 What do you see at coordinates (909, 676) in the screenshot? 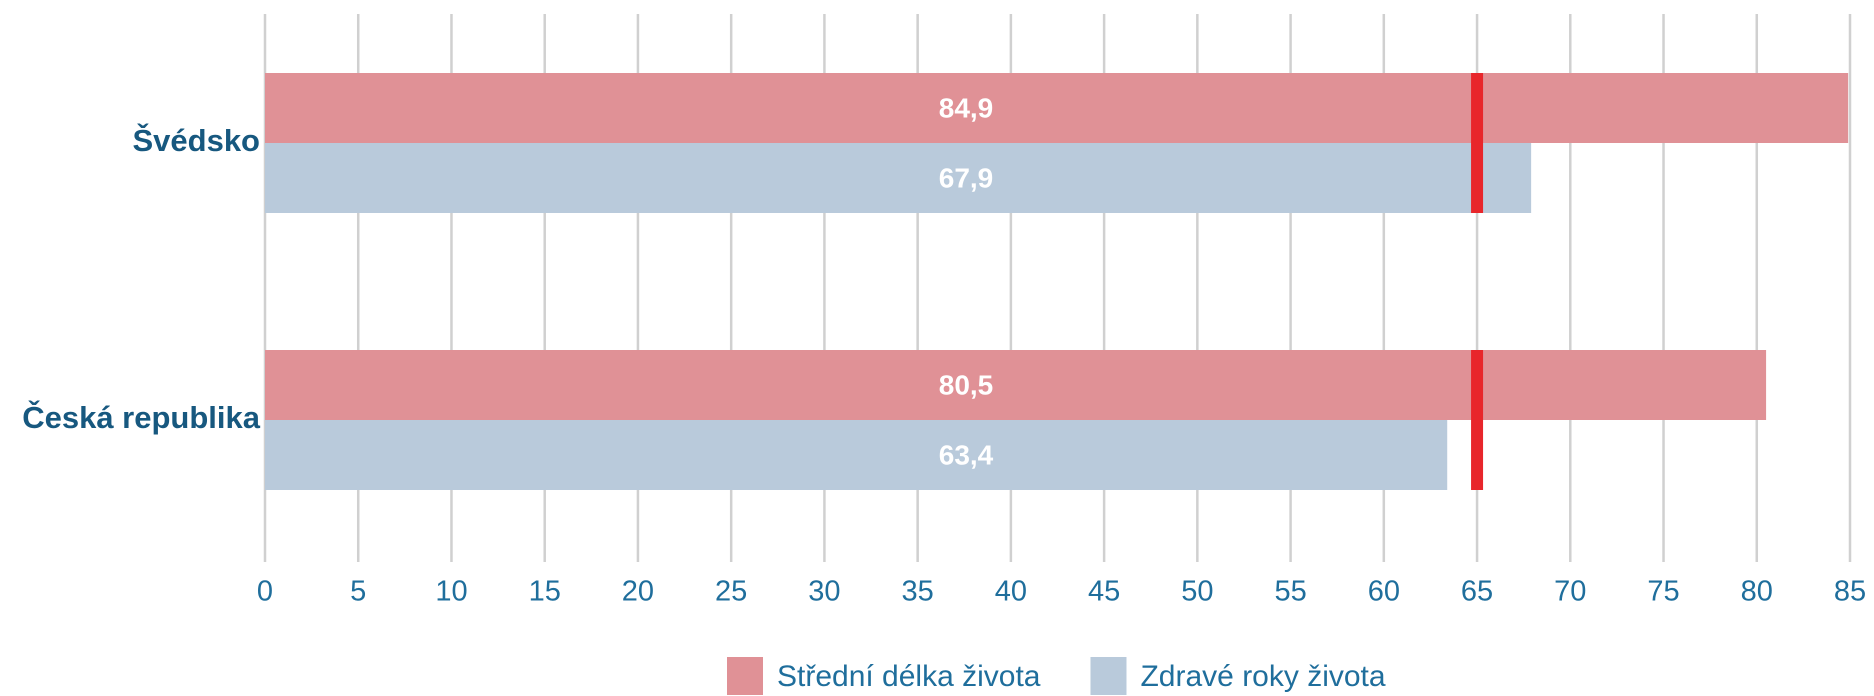
I see `legend-label: Střední délka života` at bounding box center [909, 676].